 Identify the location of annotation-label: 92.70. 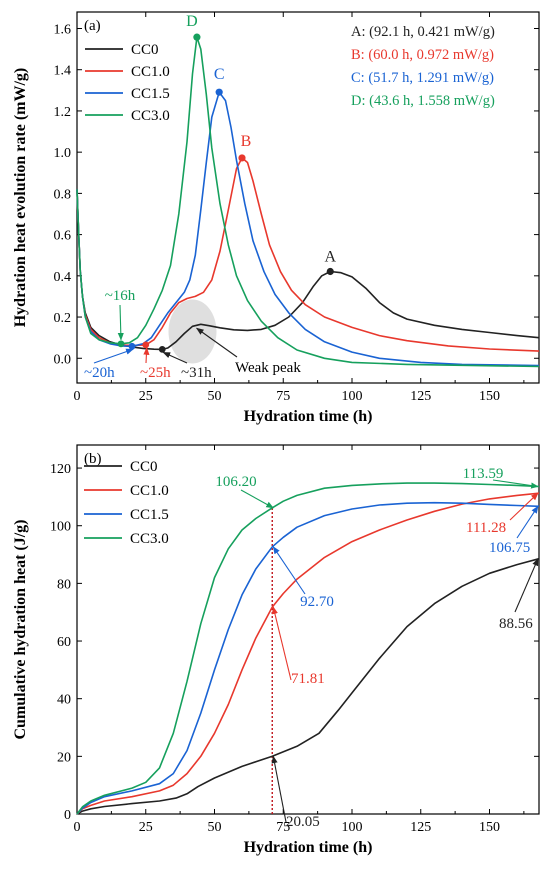
(317, 602).